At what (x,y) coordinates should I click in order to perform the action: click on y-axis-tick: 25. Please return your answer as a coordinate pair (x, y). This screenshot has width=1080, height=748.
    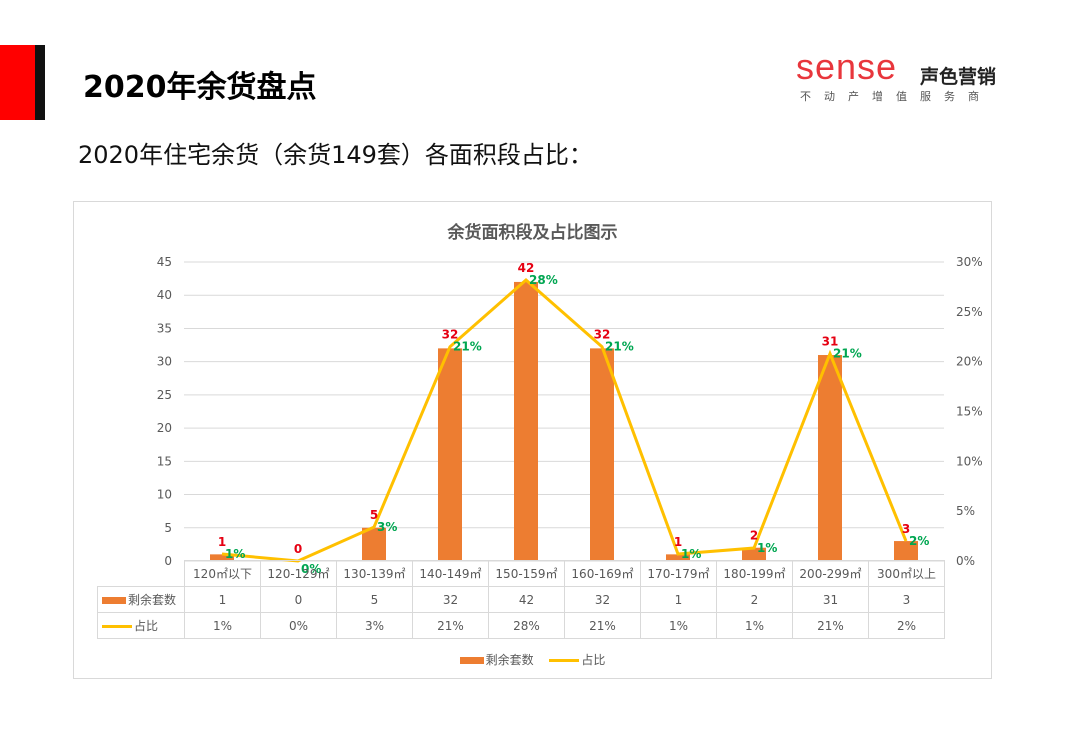
    Looking at the image, I should click on (164, 395).